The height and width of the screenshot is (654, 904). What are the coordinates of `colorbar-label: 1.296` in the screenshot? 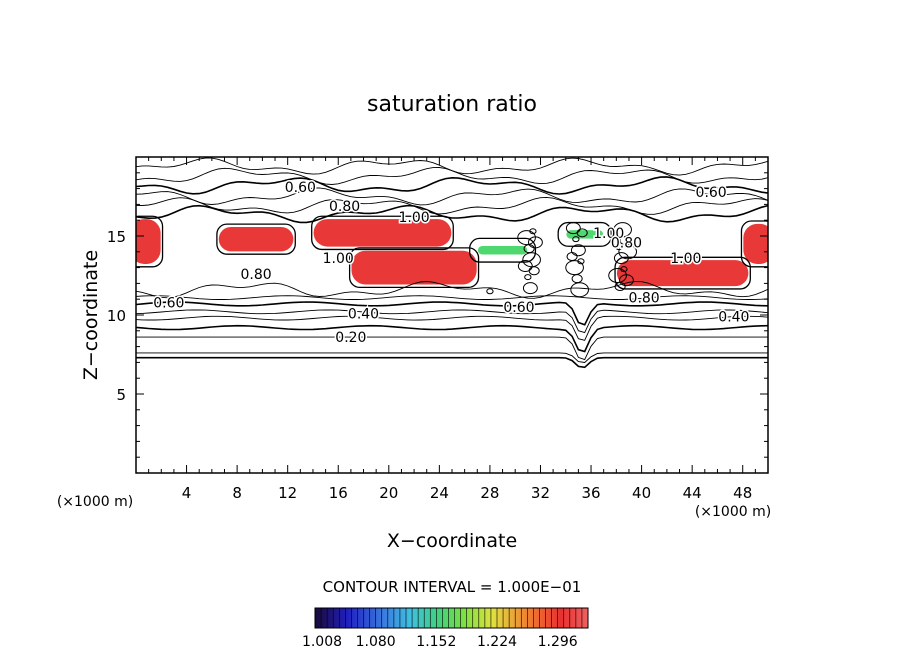 It's located at (558, 642).